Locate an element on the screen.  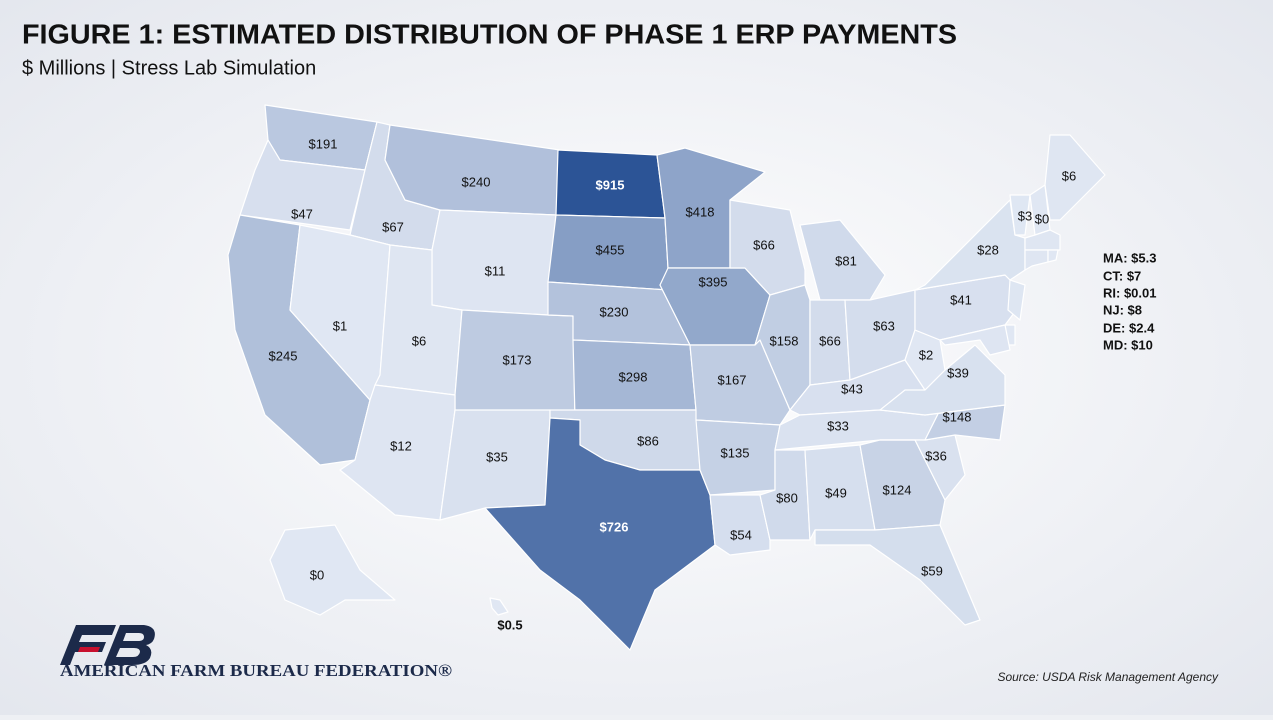
value-label: $67 is located at coordinates (393, 226).